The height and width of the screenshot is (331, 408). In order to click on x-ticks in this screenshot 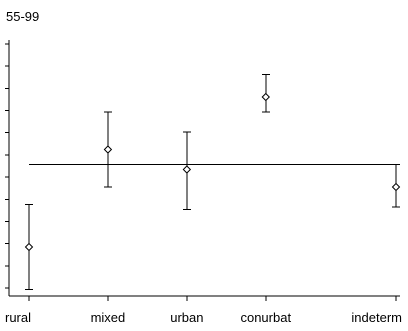, I will do `click(212, 298)`.